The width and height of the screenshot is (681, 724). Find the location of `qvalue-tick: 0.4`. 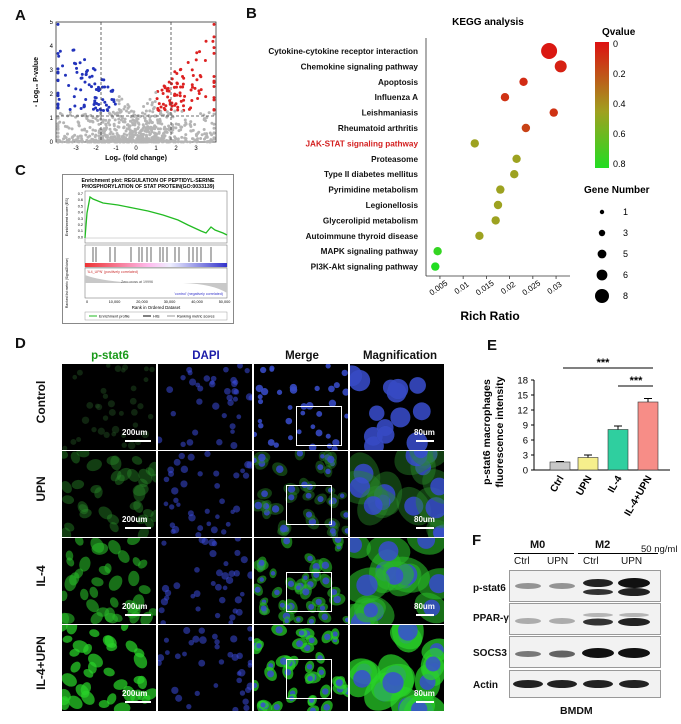

qvalue-tick: 0.4 is located at coordinates (619, 104).